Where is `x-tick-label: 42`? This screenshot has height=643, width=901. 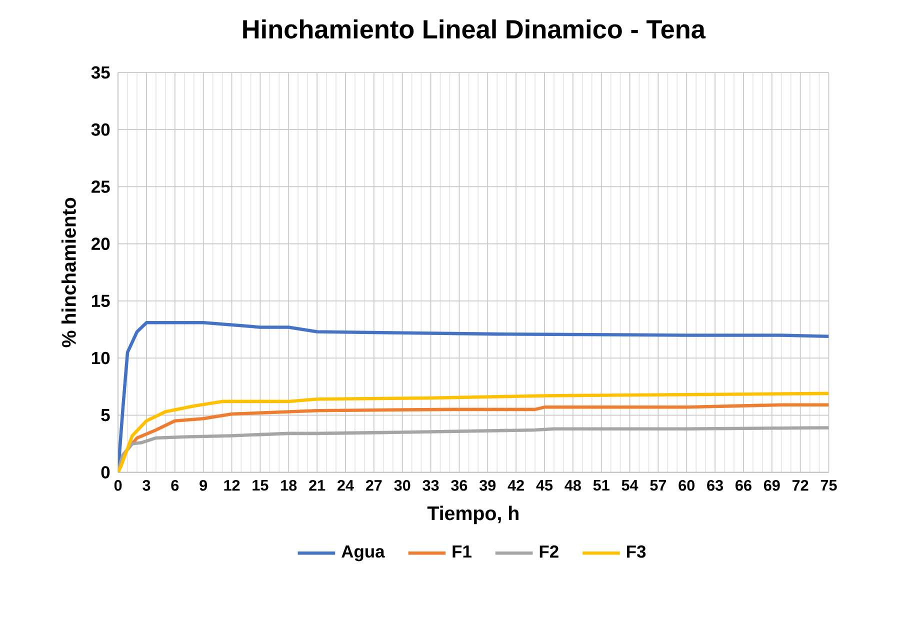
x-tick-label: 42 is located at coordinates (516, 485).